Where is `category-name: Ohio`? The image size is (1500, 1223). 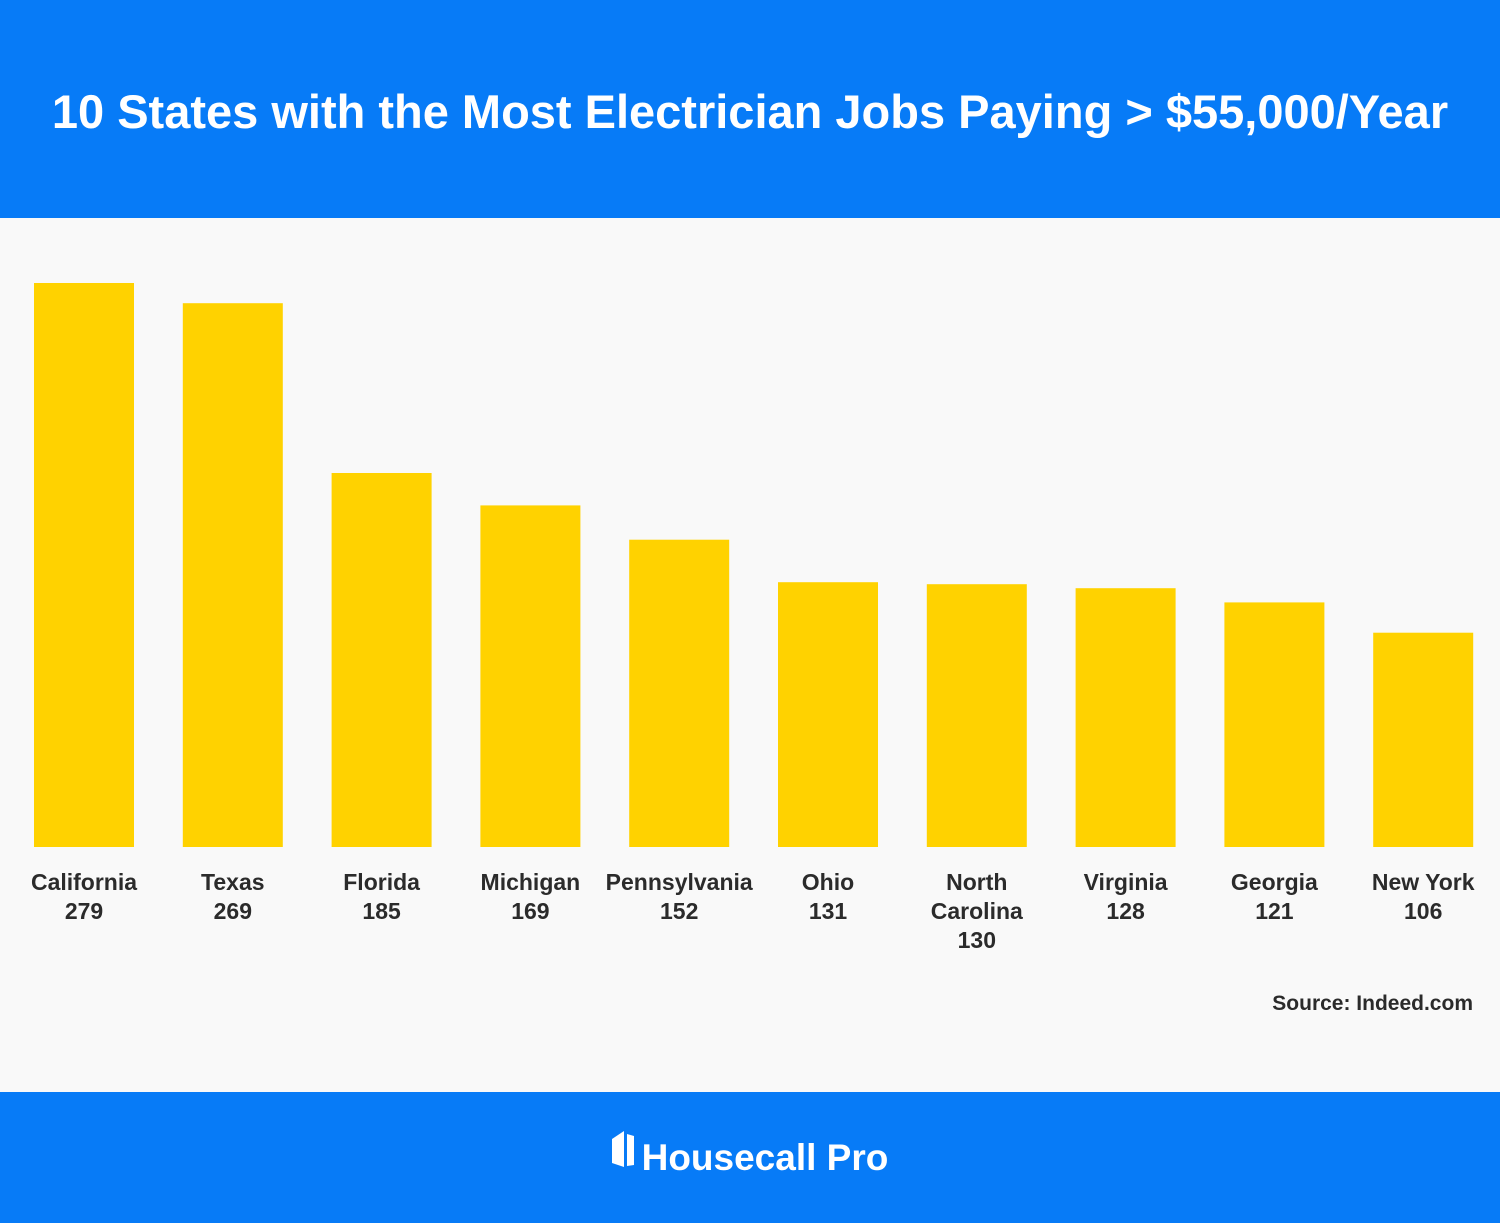
category-name: Ohio is located at coordinates (828, 882).